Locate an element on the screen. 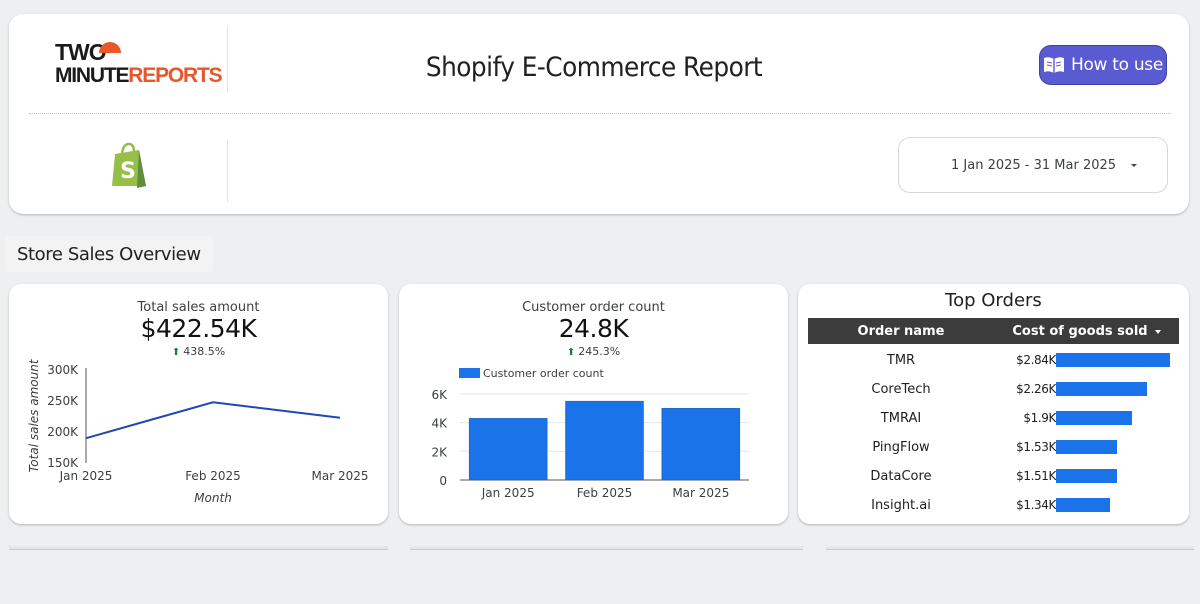 The height and width of the screenshot is (604, 1200). cost-value: $2.84K is located at coordinates (1036, 360).